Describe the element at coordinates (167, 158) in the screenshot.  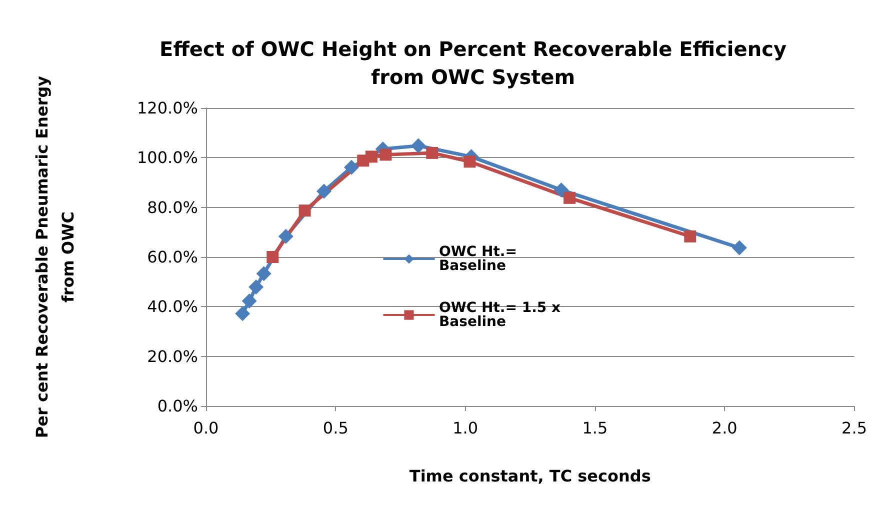
I see `y-tick-label: 100.0%` at that location.